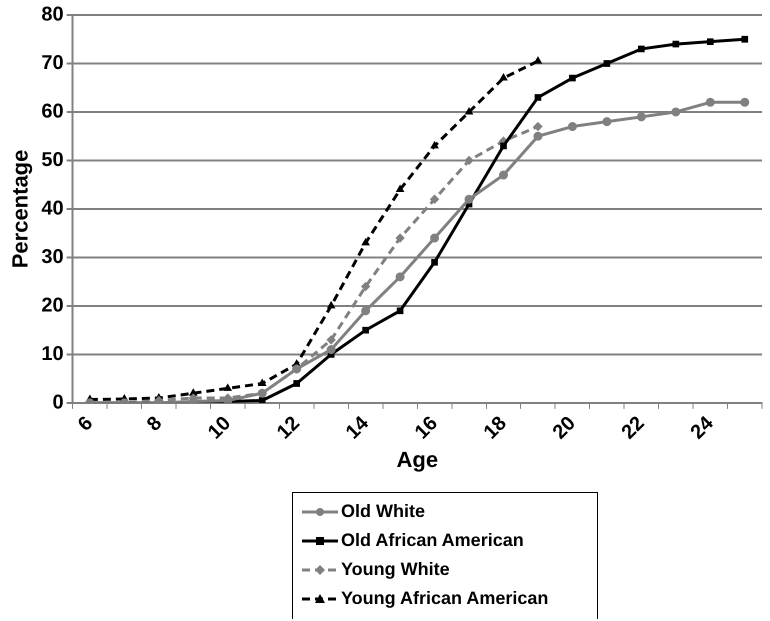 The image size is (770, 621). I want to click on y-tick-label: 40, so click(52, 208).